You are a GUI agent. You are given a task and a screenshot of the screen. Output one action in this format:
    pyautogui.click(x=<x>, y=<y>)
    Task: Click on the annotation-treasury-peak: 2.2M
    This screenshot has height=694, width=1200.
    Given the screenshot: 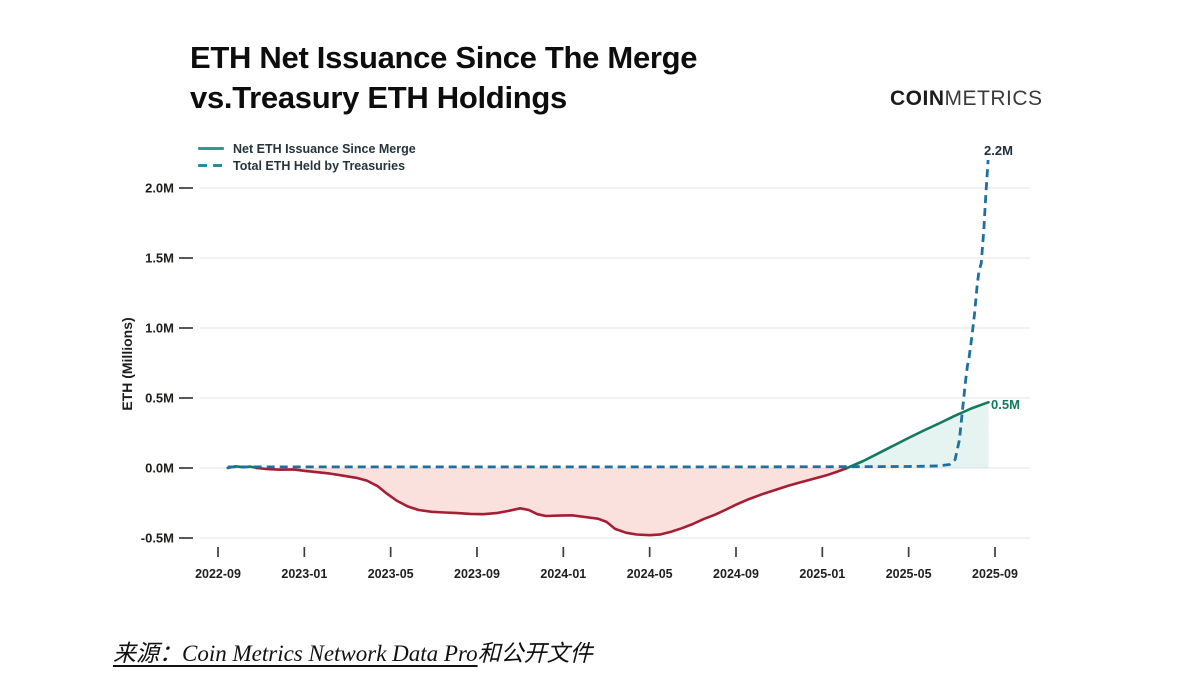 What is the action you would take?
    pyautogui.click(x=998, y=150)
    